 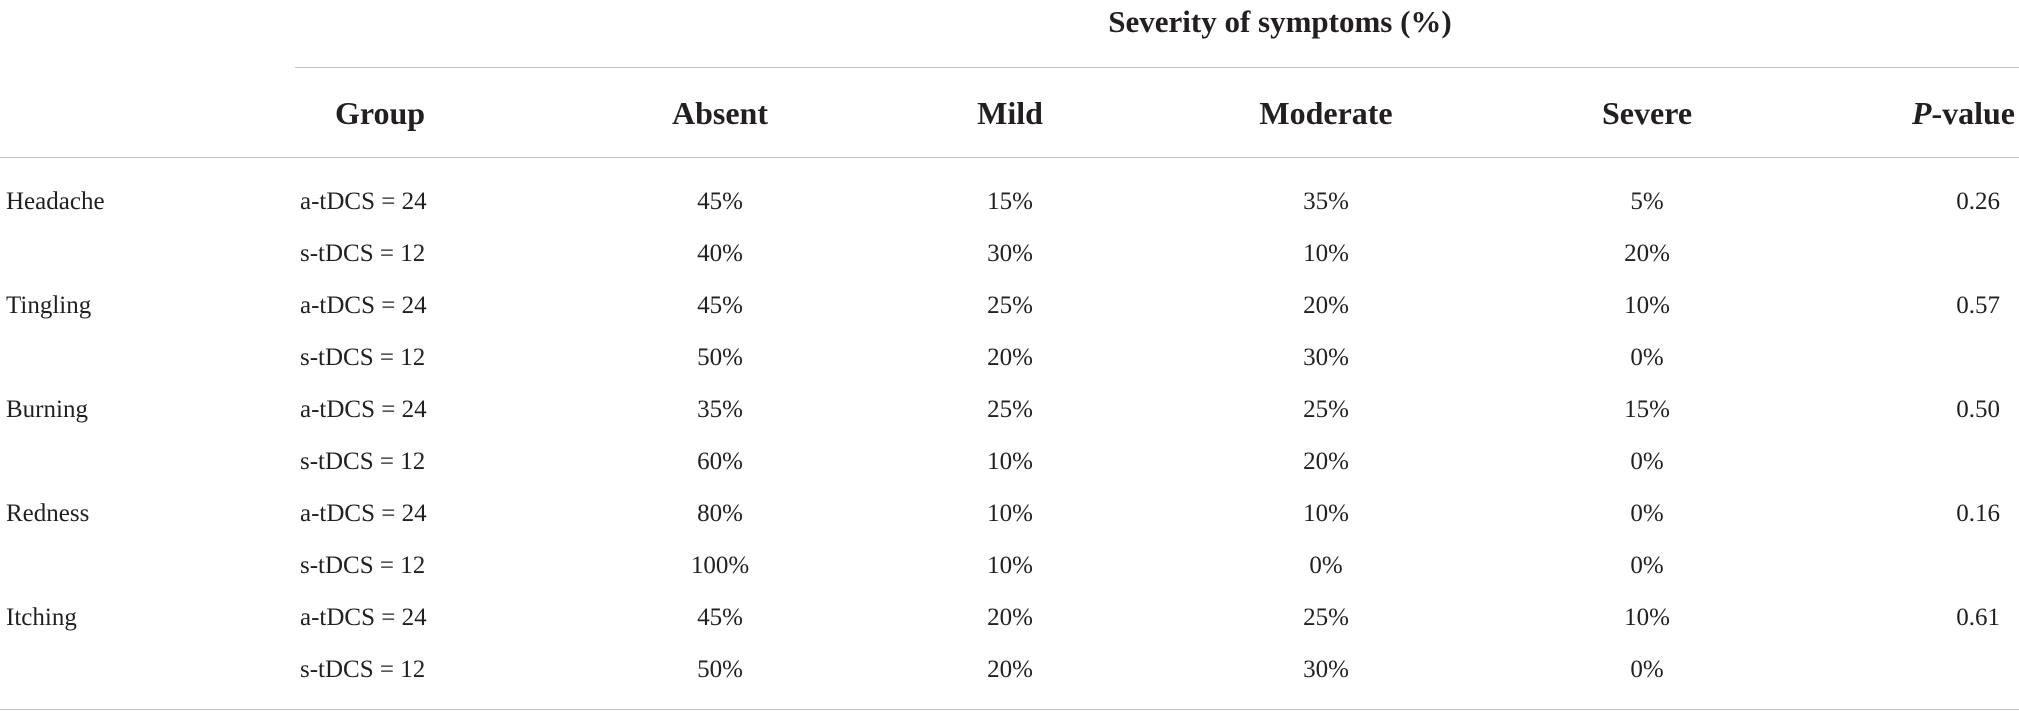 I want to click on row-symptom: Redness, so click(x=48, y=513).